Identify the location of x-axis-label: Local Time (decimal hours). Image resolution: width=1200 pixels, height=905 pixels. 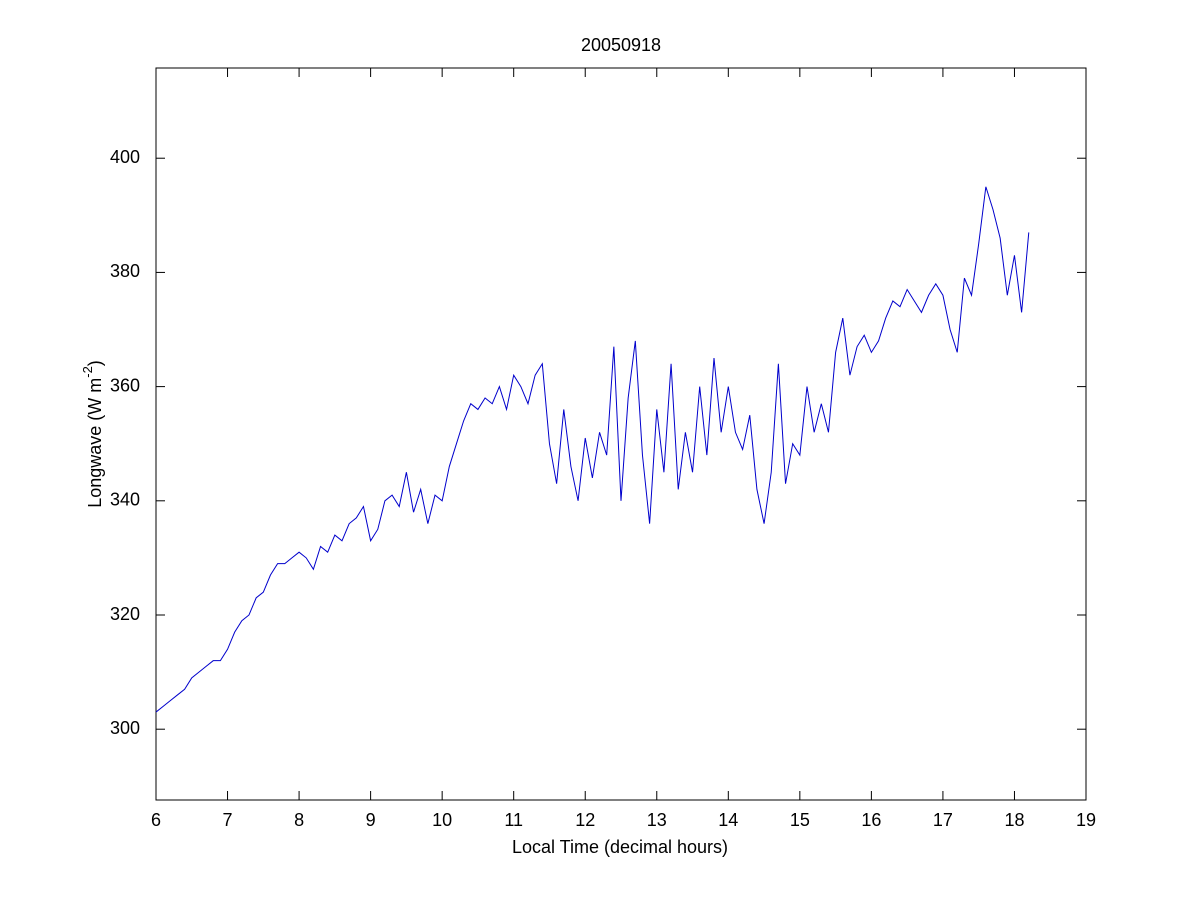
(620, 847).